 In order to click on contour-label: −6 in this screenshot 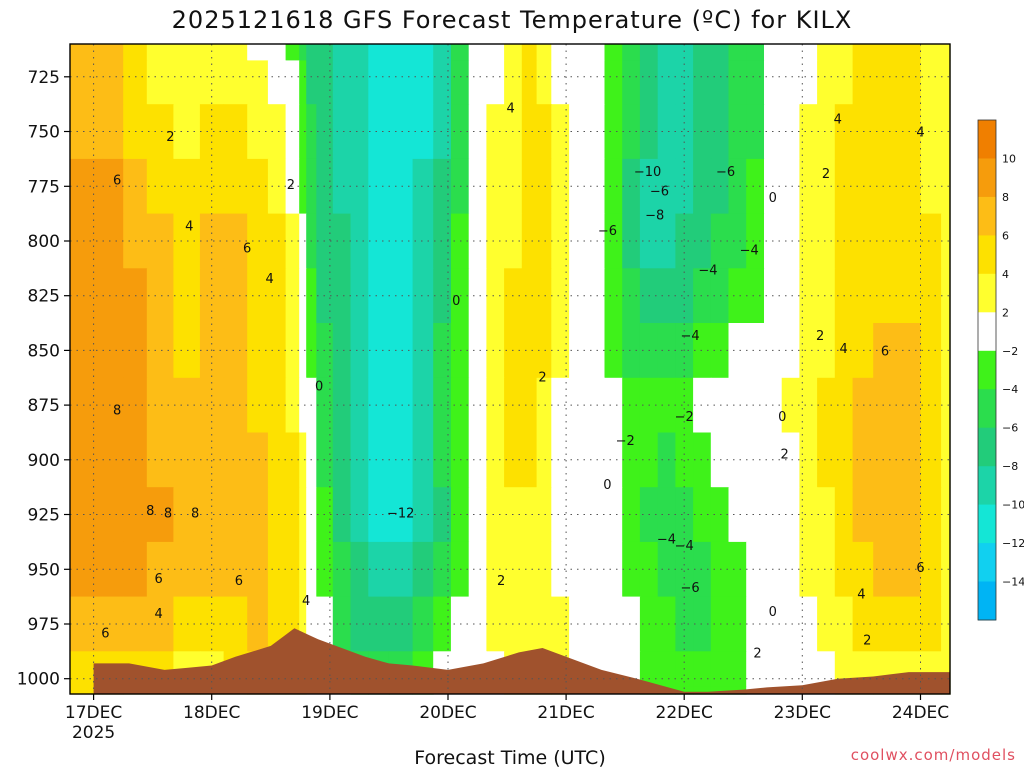, I will do `click(607, 231)`.